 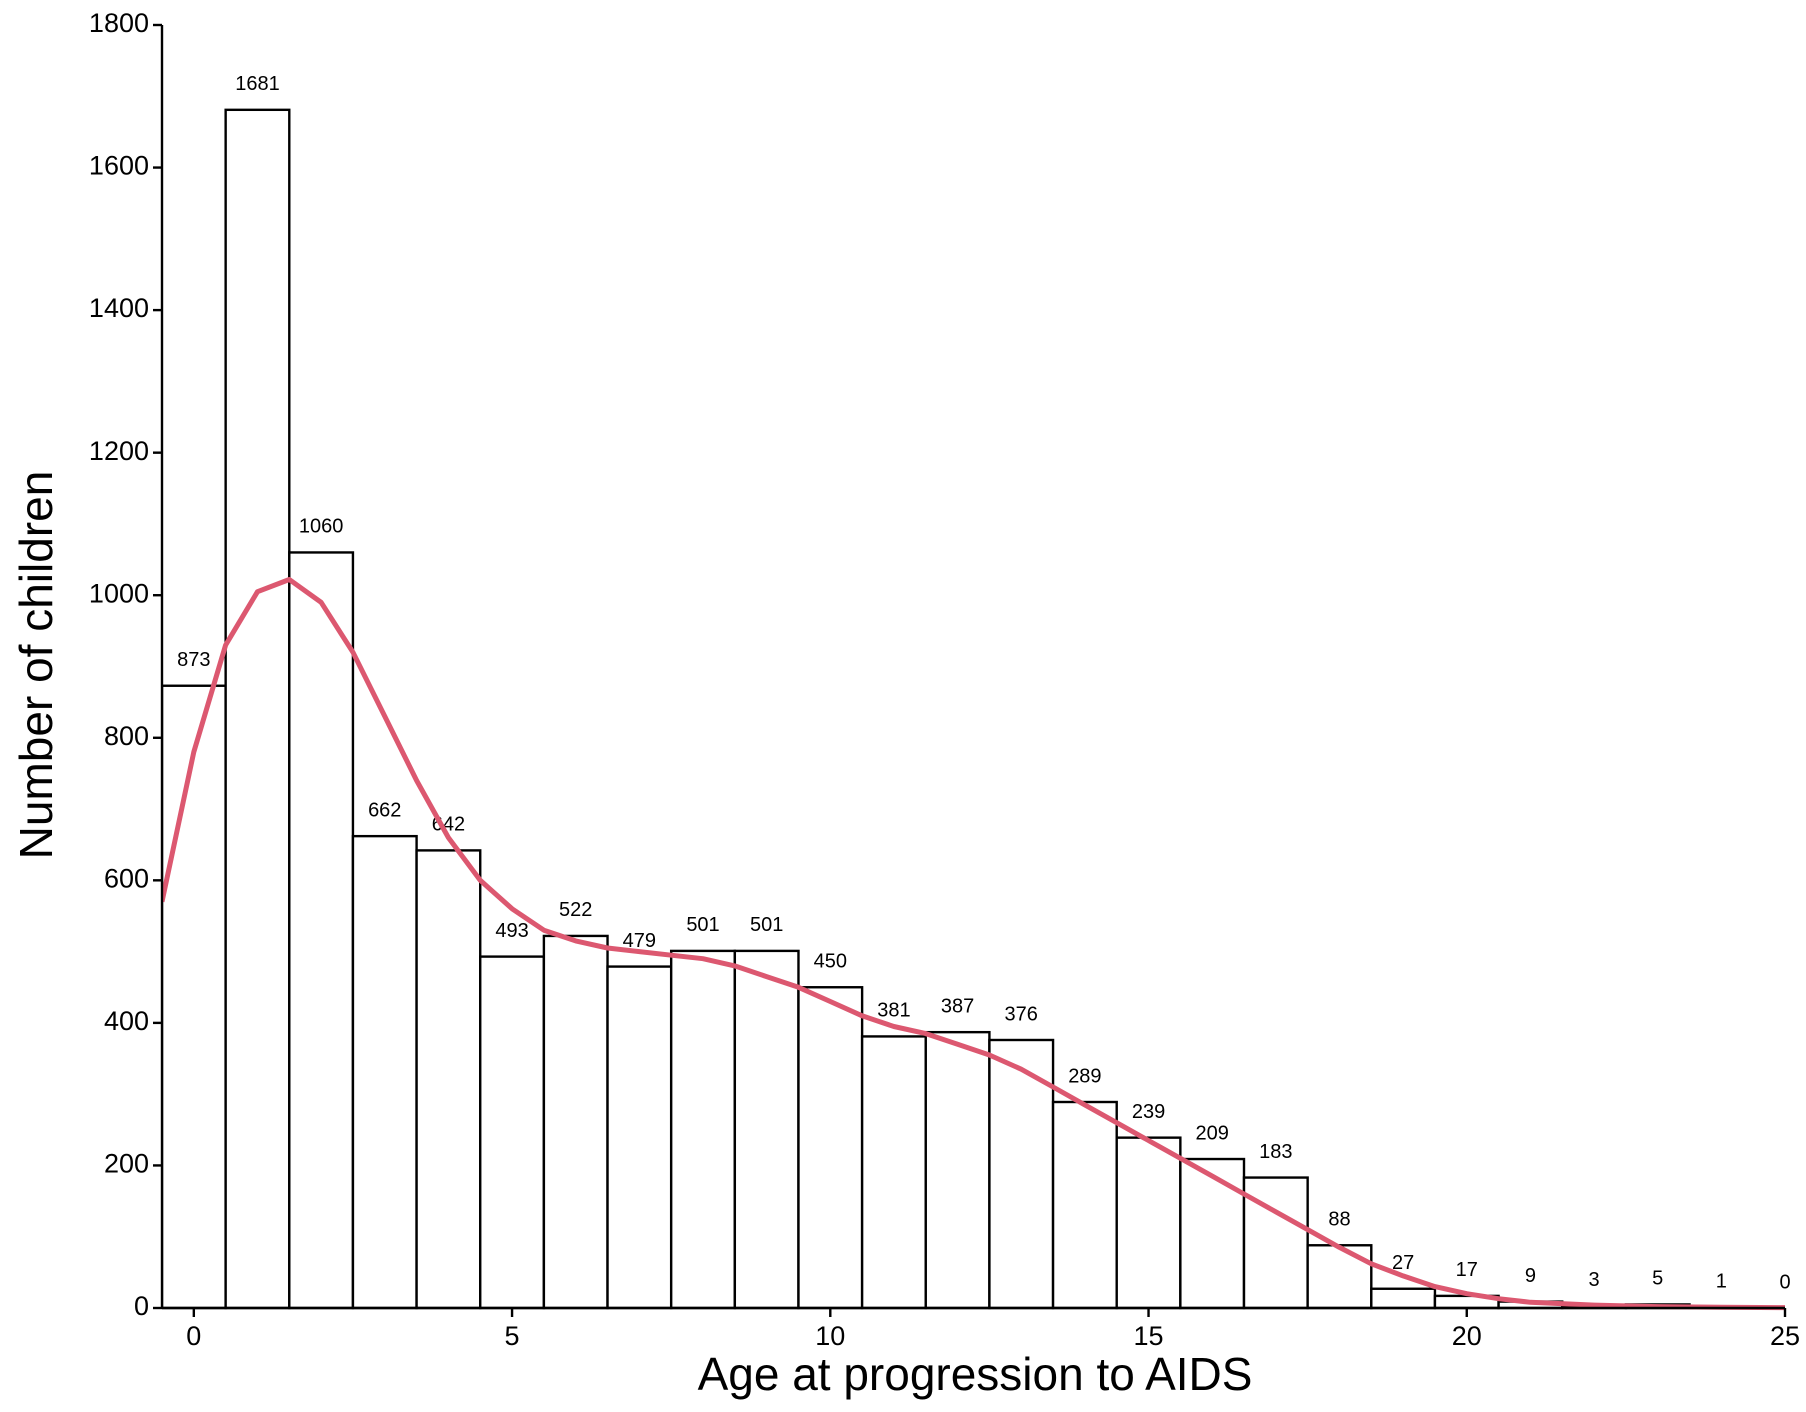 I want to click on x-axis-title: Age at progression to AIDS, so click(x=975, y=1374).